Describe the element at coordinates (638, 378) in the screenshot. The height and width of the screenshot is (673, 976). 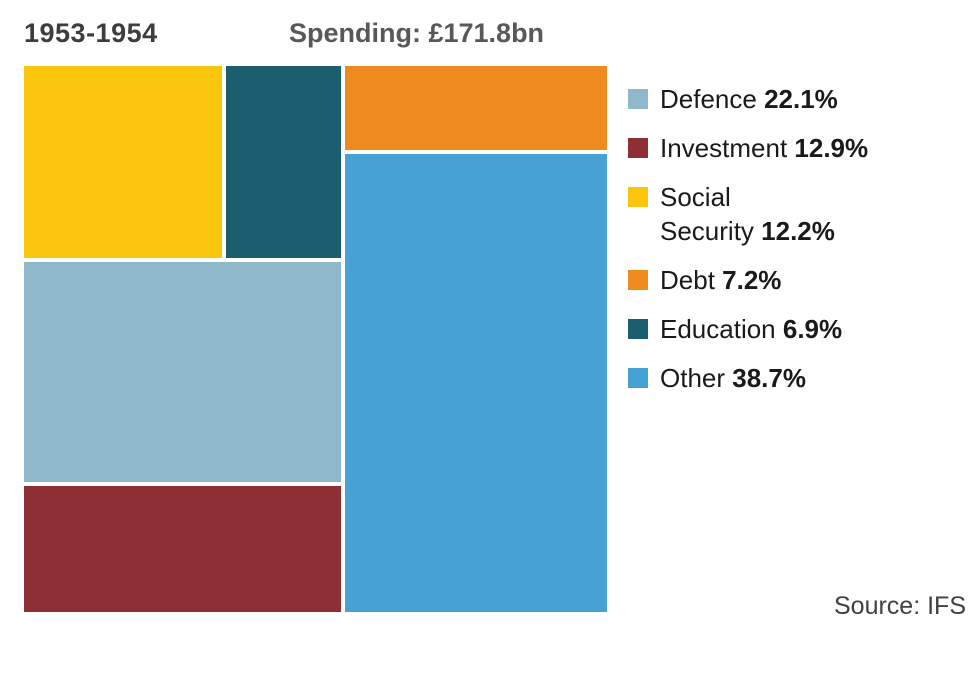
I see `legend-swatch-other` at that location.